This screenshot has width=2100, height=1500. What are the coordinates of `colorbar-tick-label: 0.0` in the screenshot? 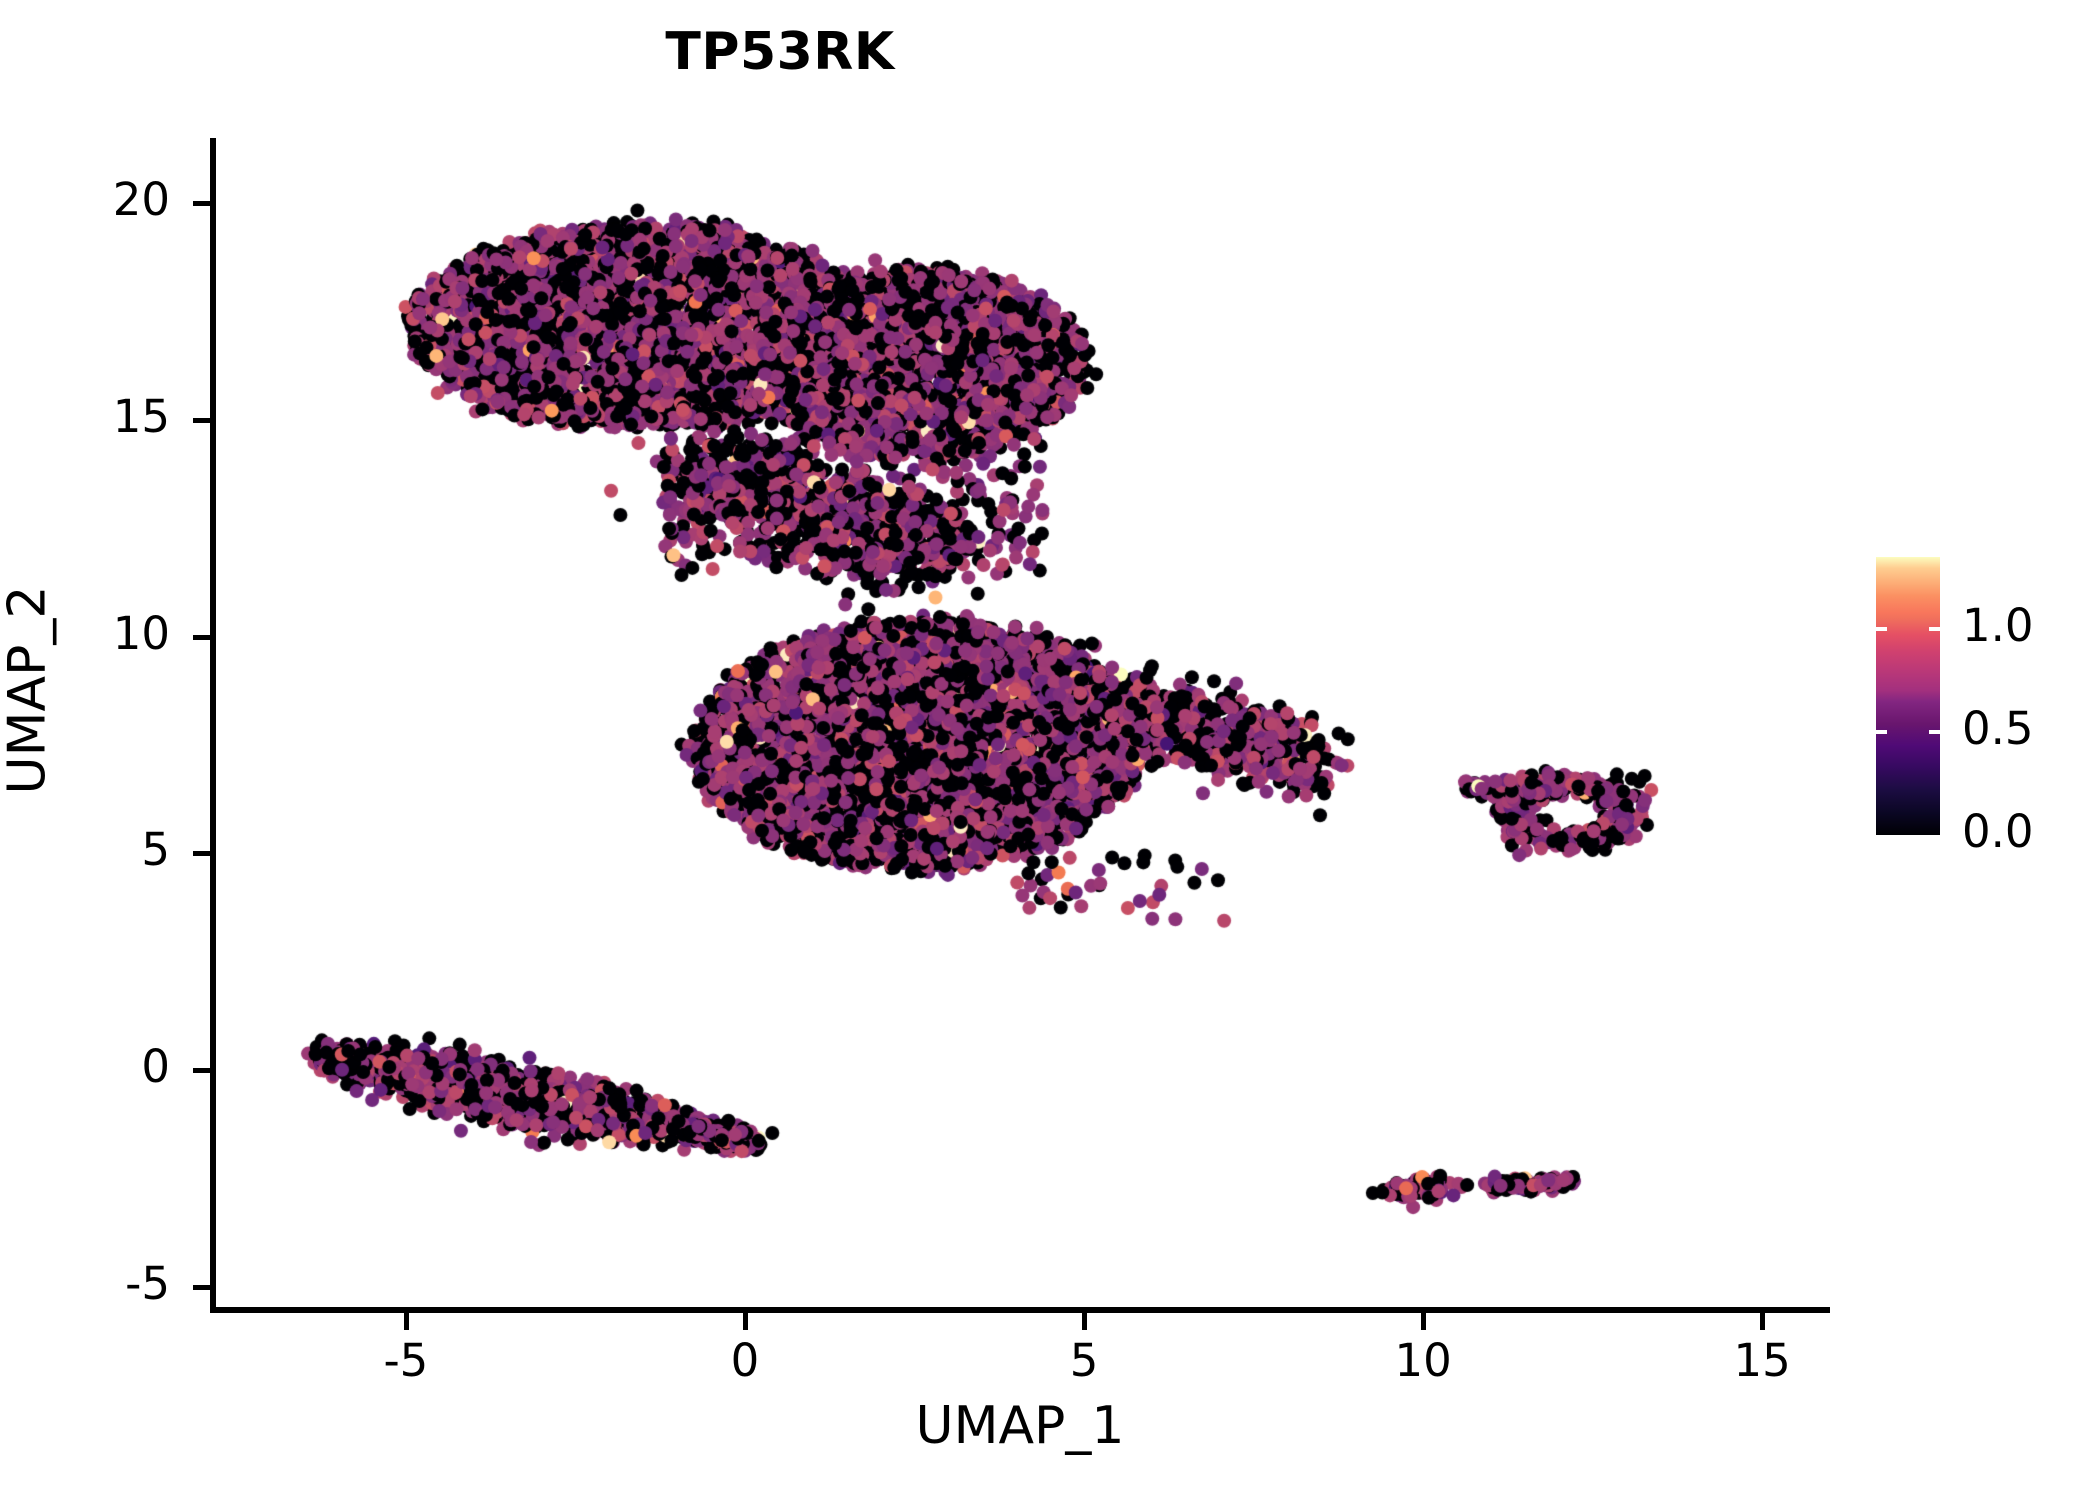 It's located at (1998, 831).